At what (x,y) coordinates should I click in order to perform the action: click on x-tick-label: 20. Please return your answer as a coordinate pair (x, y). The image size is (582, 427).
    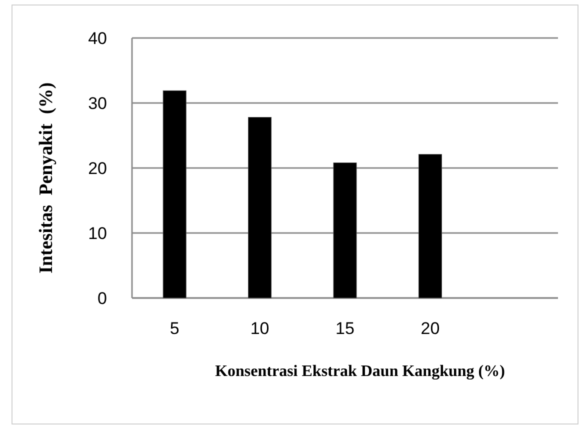
    Looking at the image, I should click on (430, 328).